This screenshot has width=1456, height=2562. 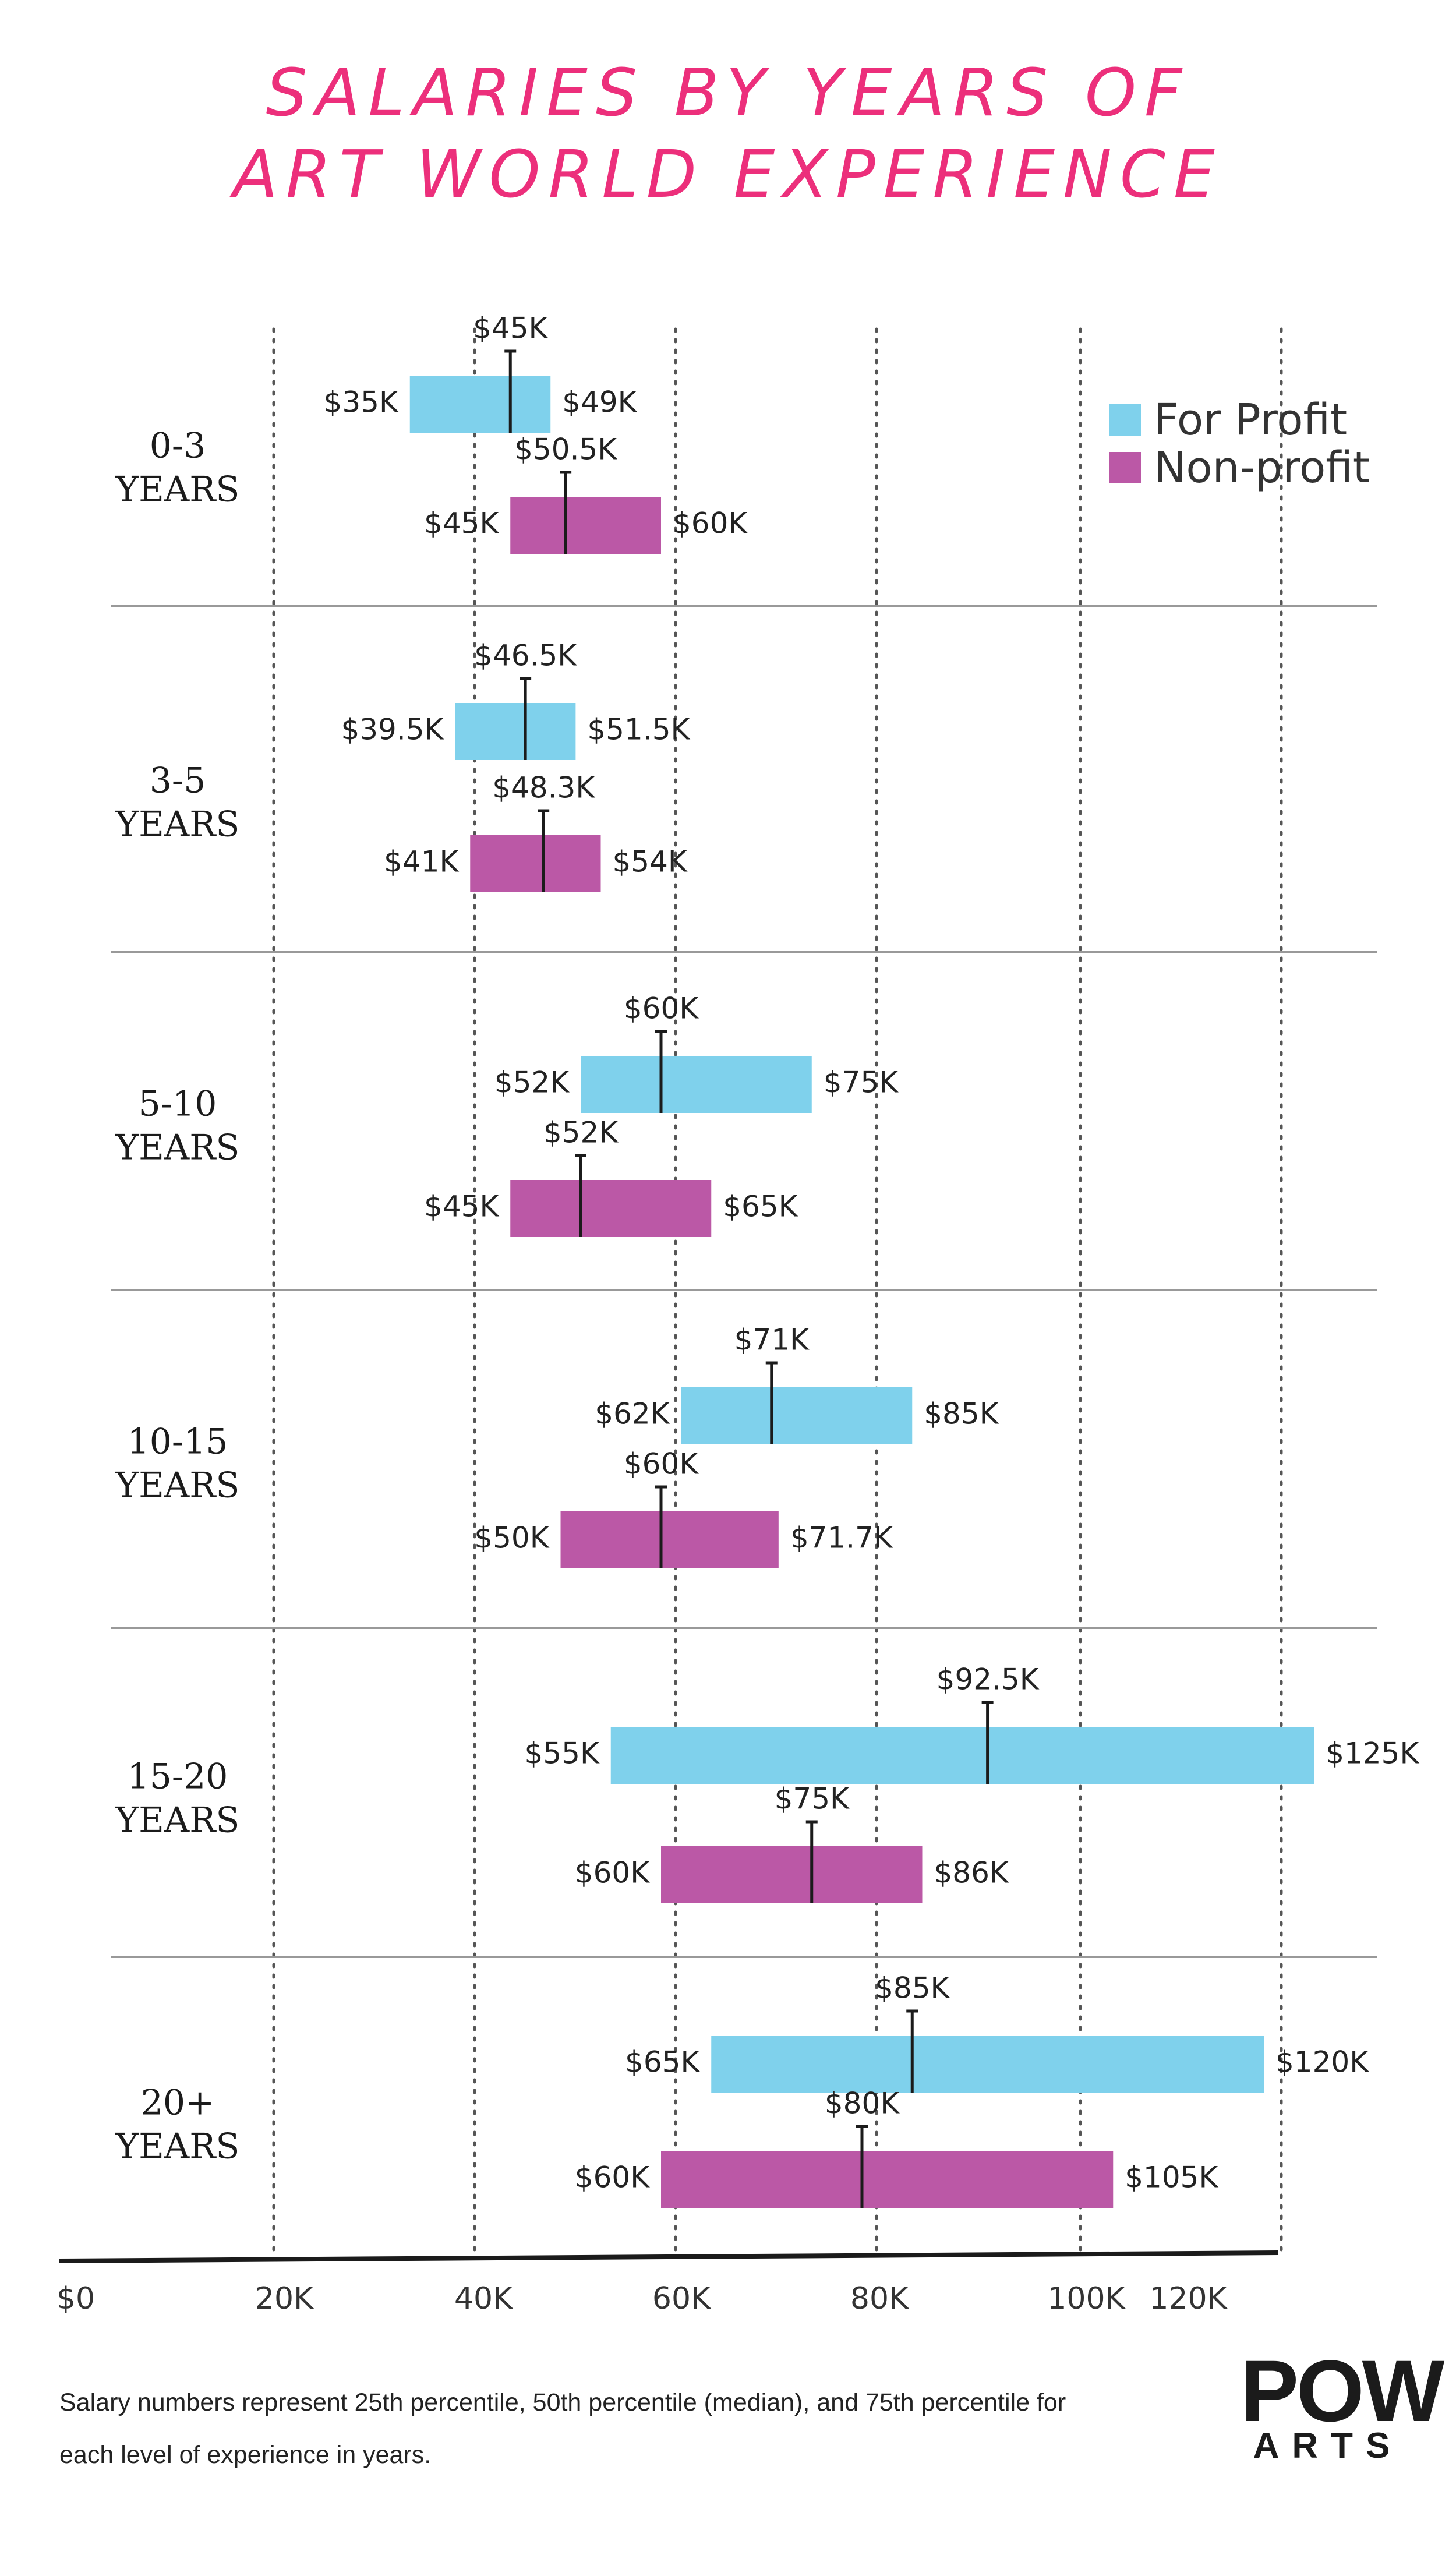 I want to click on group-2-for-profit-median-label: $60K, so click(x=661, y=1009).